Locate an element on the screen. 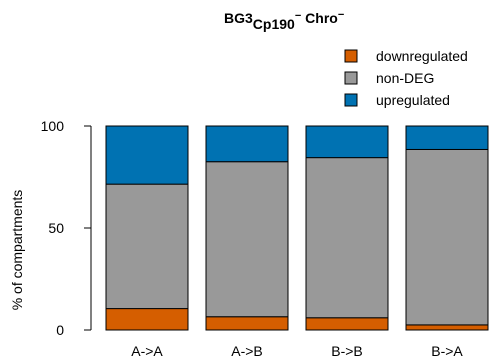 The width and height of the screenshot is (494, 364). legend-item: downregulated is located at coordinates (406, 56).